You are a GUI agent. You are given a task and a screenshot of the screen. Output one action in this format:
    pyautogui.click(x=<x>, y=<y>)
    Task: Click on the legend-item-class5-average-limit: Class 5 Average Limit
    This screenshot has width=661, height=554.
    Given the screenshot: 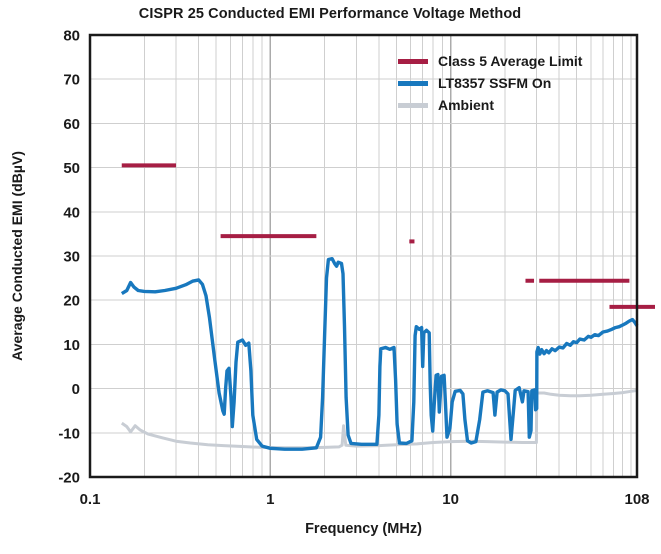 What is the action you would take?
    pyautogui.click(x=490, y=61)
    